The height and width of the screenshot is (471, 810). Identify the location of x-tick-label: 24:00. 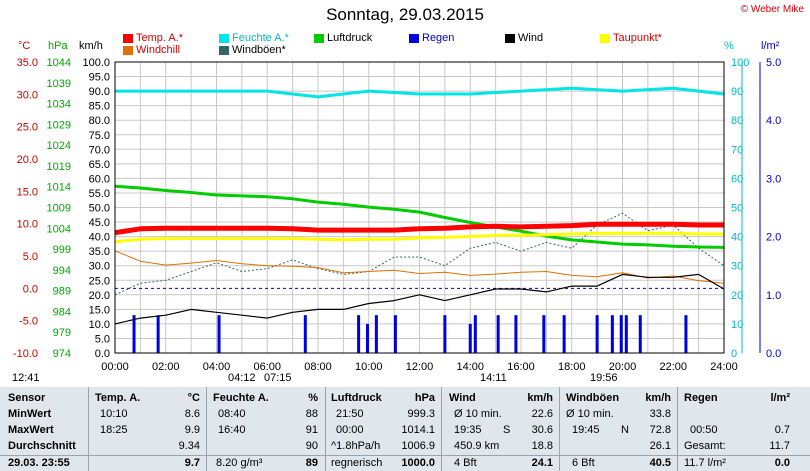
(724, 367).